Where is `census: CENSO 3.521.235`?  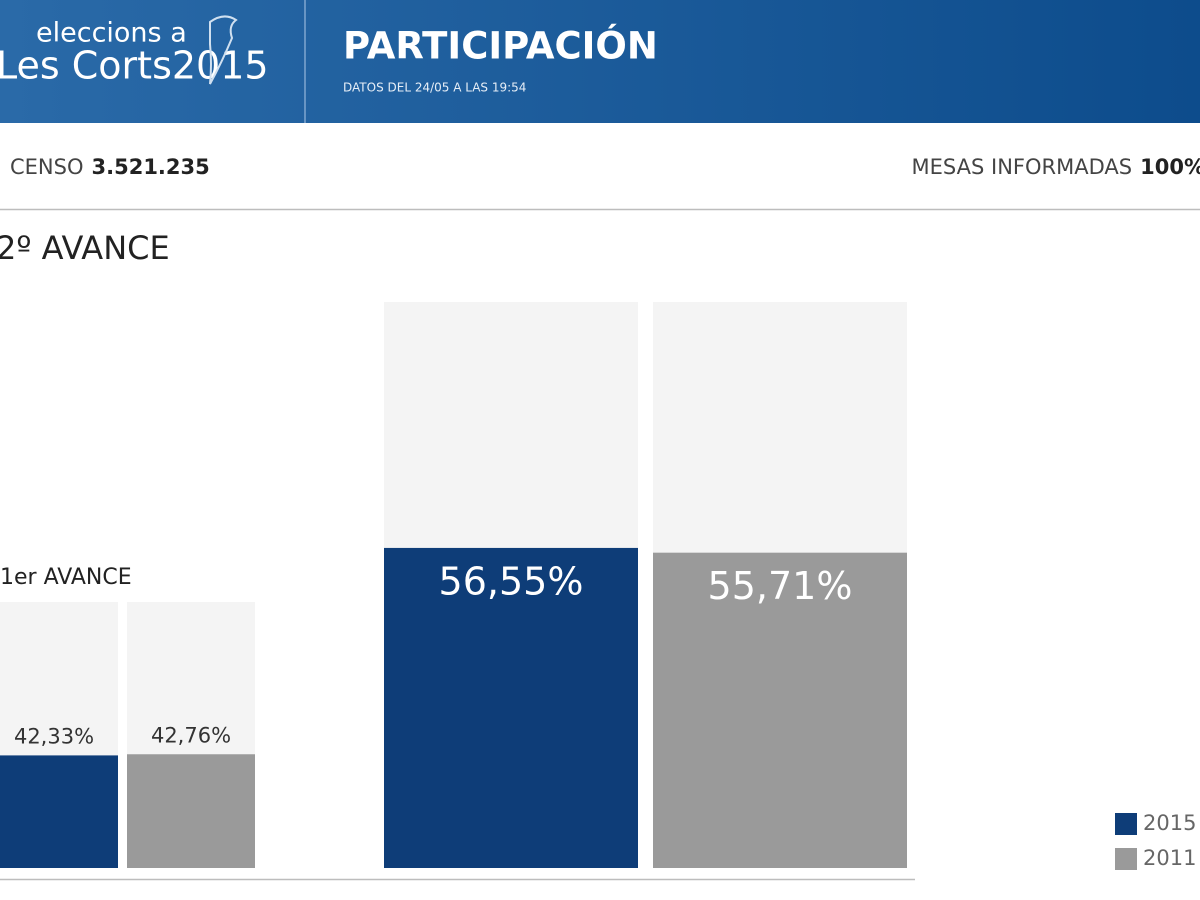 census: CENSO 3.521.235 is located at coordinates (110, 167).